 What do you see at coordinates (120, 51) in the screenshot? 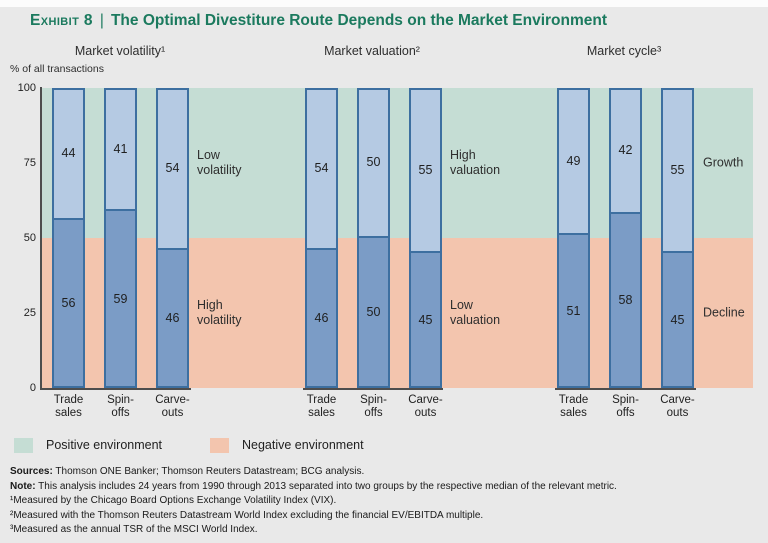
I see `group-title: Market volatility¹` at bounding box center [120, 51].